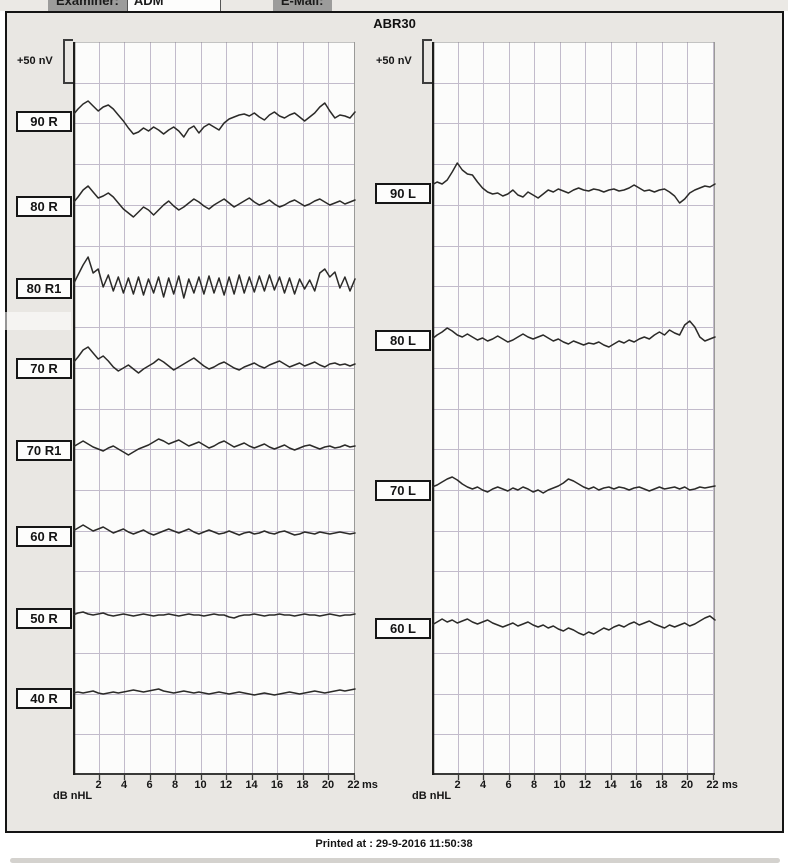  Describe the element at coordinates (214, 530) in the screenshot. I see `waveform-trace-60-r` at that location.